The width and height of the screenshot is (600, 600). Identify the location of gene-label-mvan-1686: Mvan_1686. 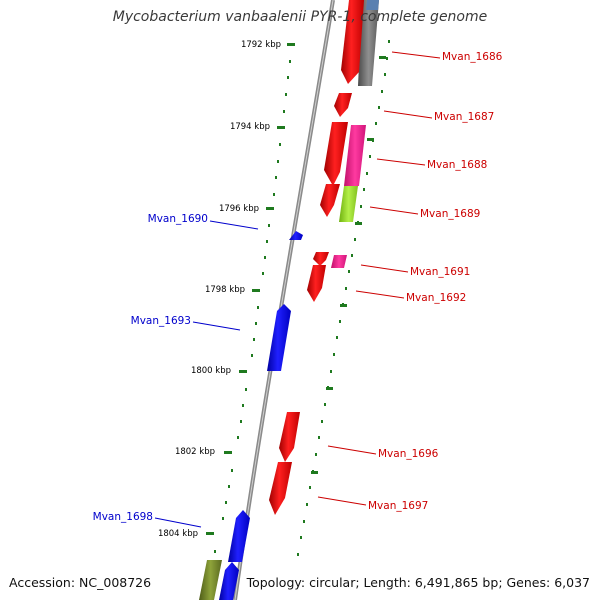
(472, 57).